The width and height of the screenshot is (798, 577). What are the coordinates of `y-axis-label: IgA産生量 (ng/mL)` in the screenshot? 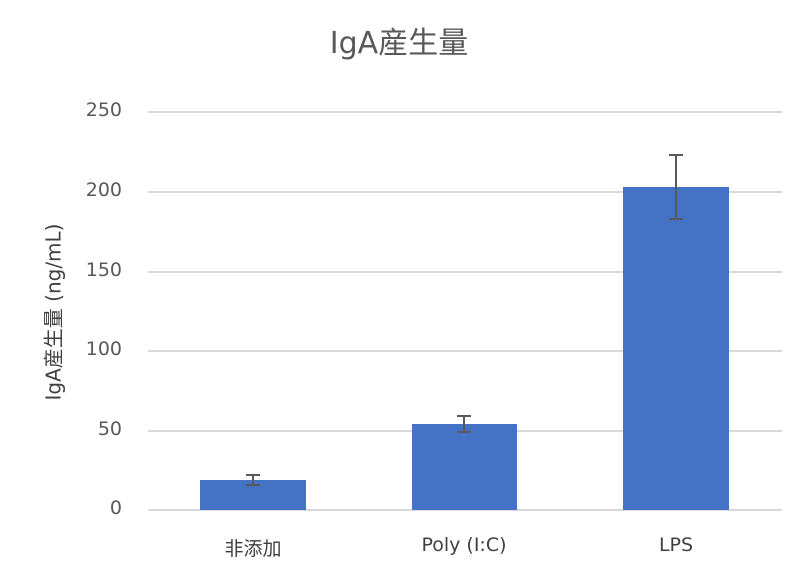 It's located at (53, 312).